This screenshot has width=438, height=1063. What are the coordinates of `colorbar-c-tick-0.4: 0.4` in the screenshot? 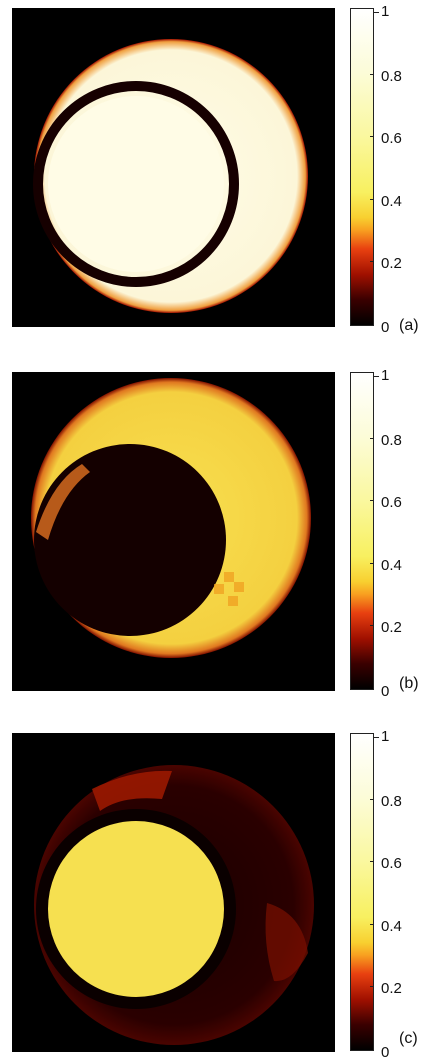 It's located at (391, 926).